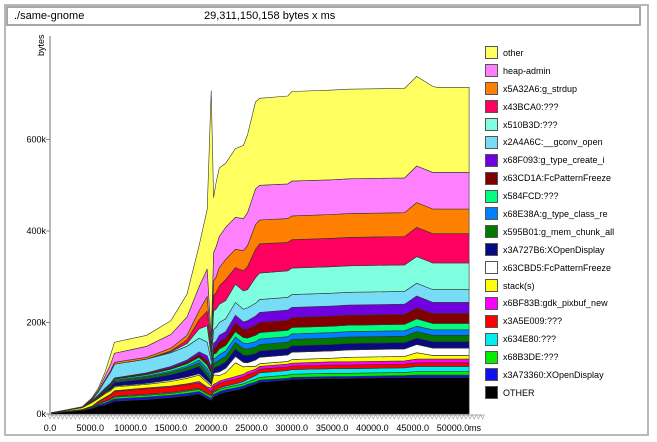 The width and height of the screenshot is (657, 442). Describe the element at coordinates (292, 428) in the screenshot. I see `x-tick-label: 30000.0` at that location.